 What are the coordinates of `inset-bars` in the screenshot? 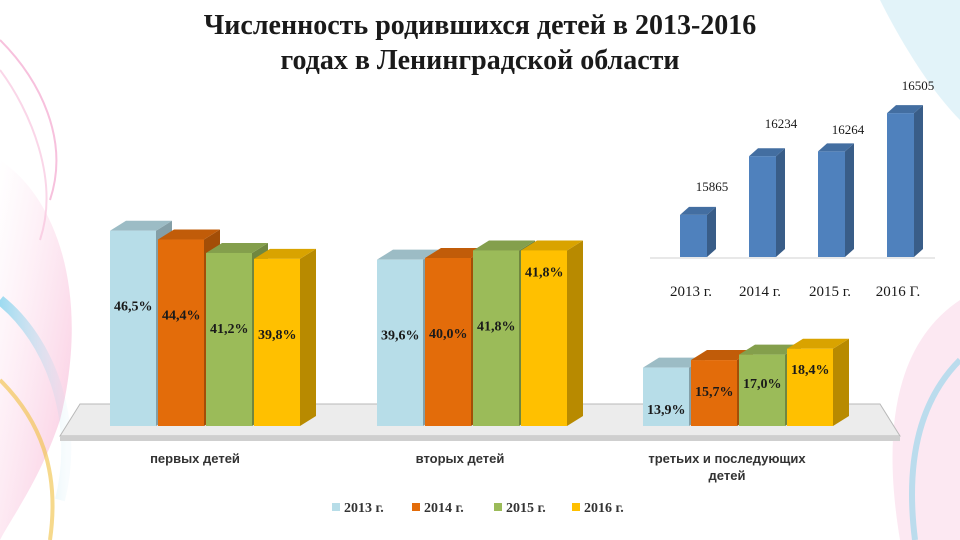 It's located at (801, 181).